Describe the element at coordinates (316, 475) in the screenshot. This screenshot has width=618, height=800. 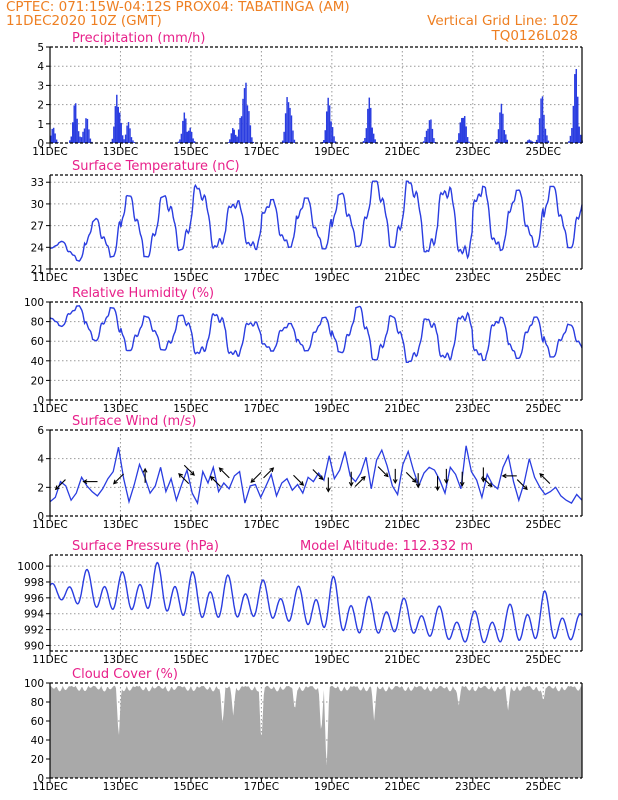
I see `wind-speed-line` at that location.